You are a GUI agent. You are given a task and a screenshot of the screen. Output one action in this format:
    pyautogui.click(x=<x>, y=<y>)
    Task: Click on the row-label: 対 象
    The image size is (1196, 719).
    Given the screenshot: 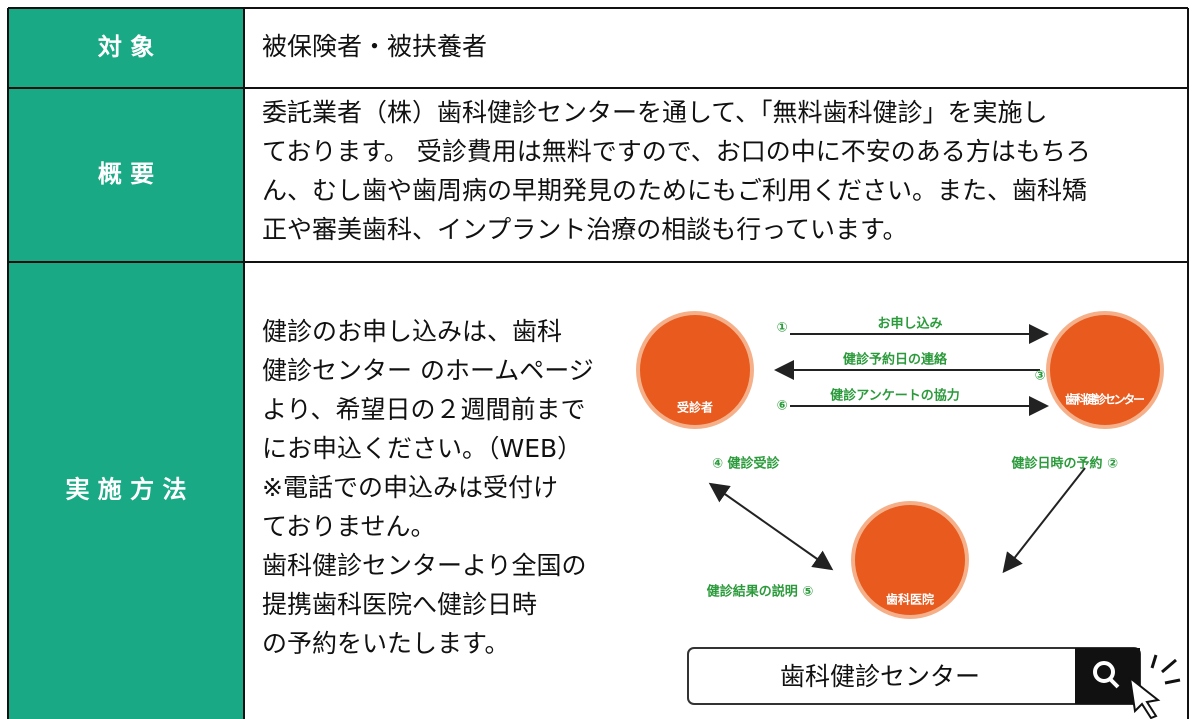 What is the action you would take?
    pyautogui.click(x=126, y=47)
    